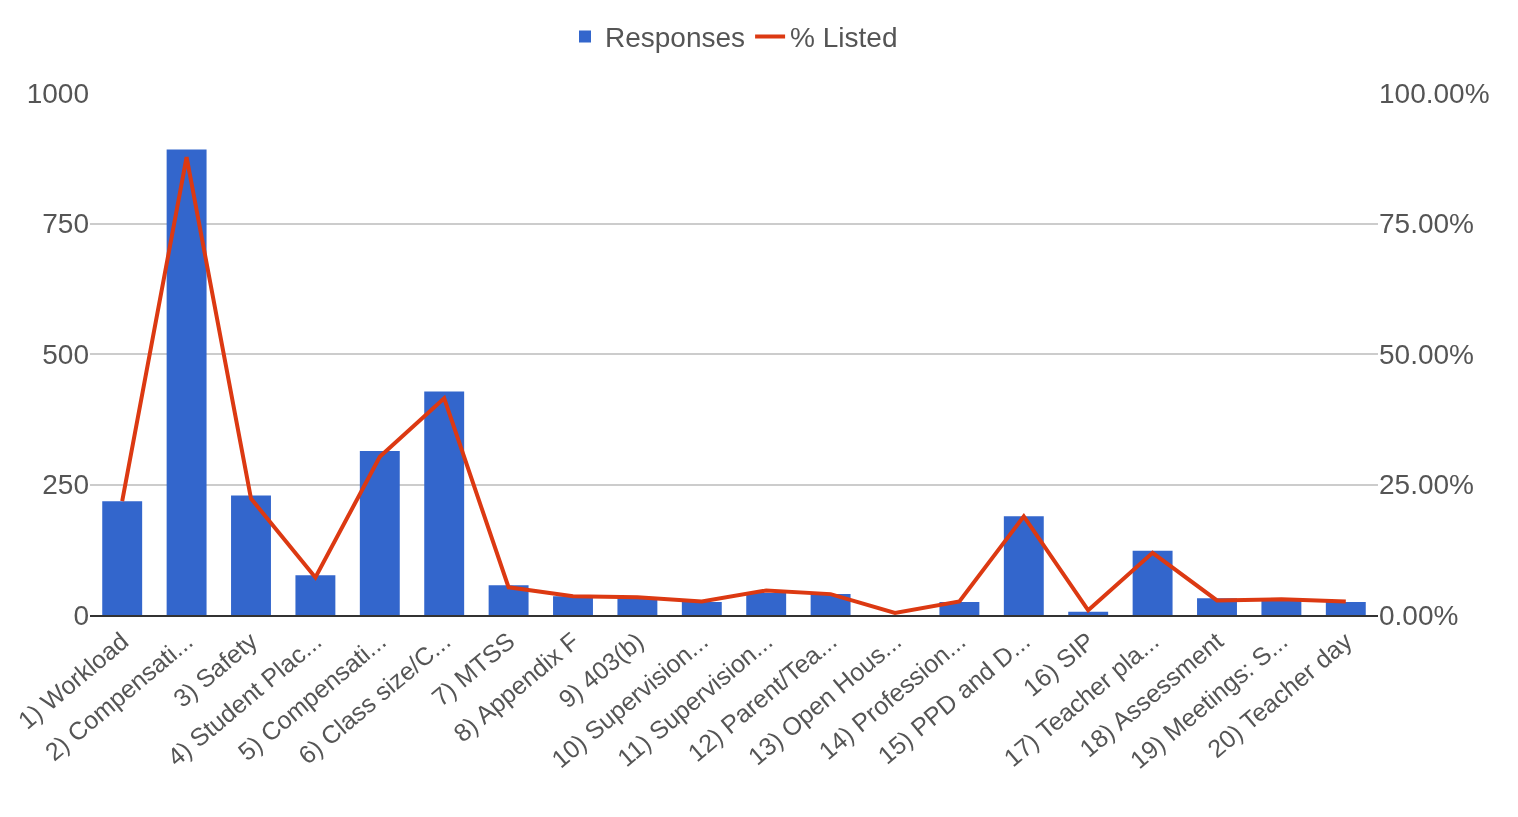 The width and height of the screenshot is (1518, 817). Describe the element at coordinates (65, 354) in the screenshot. I see `y-tick-label: 500` at that location.